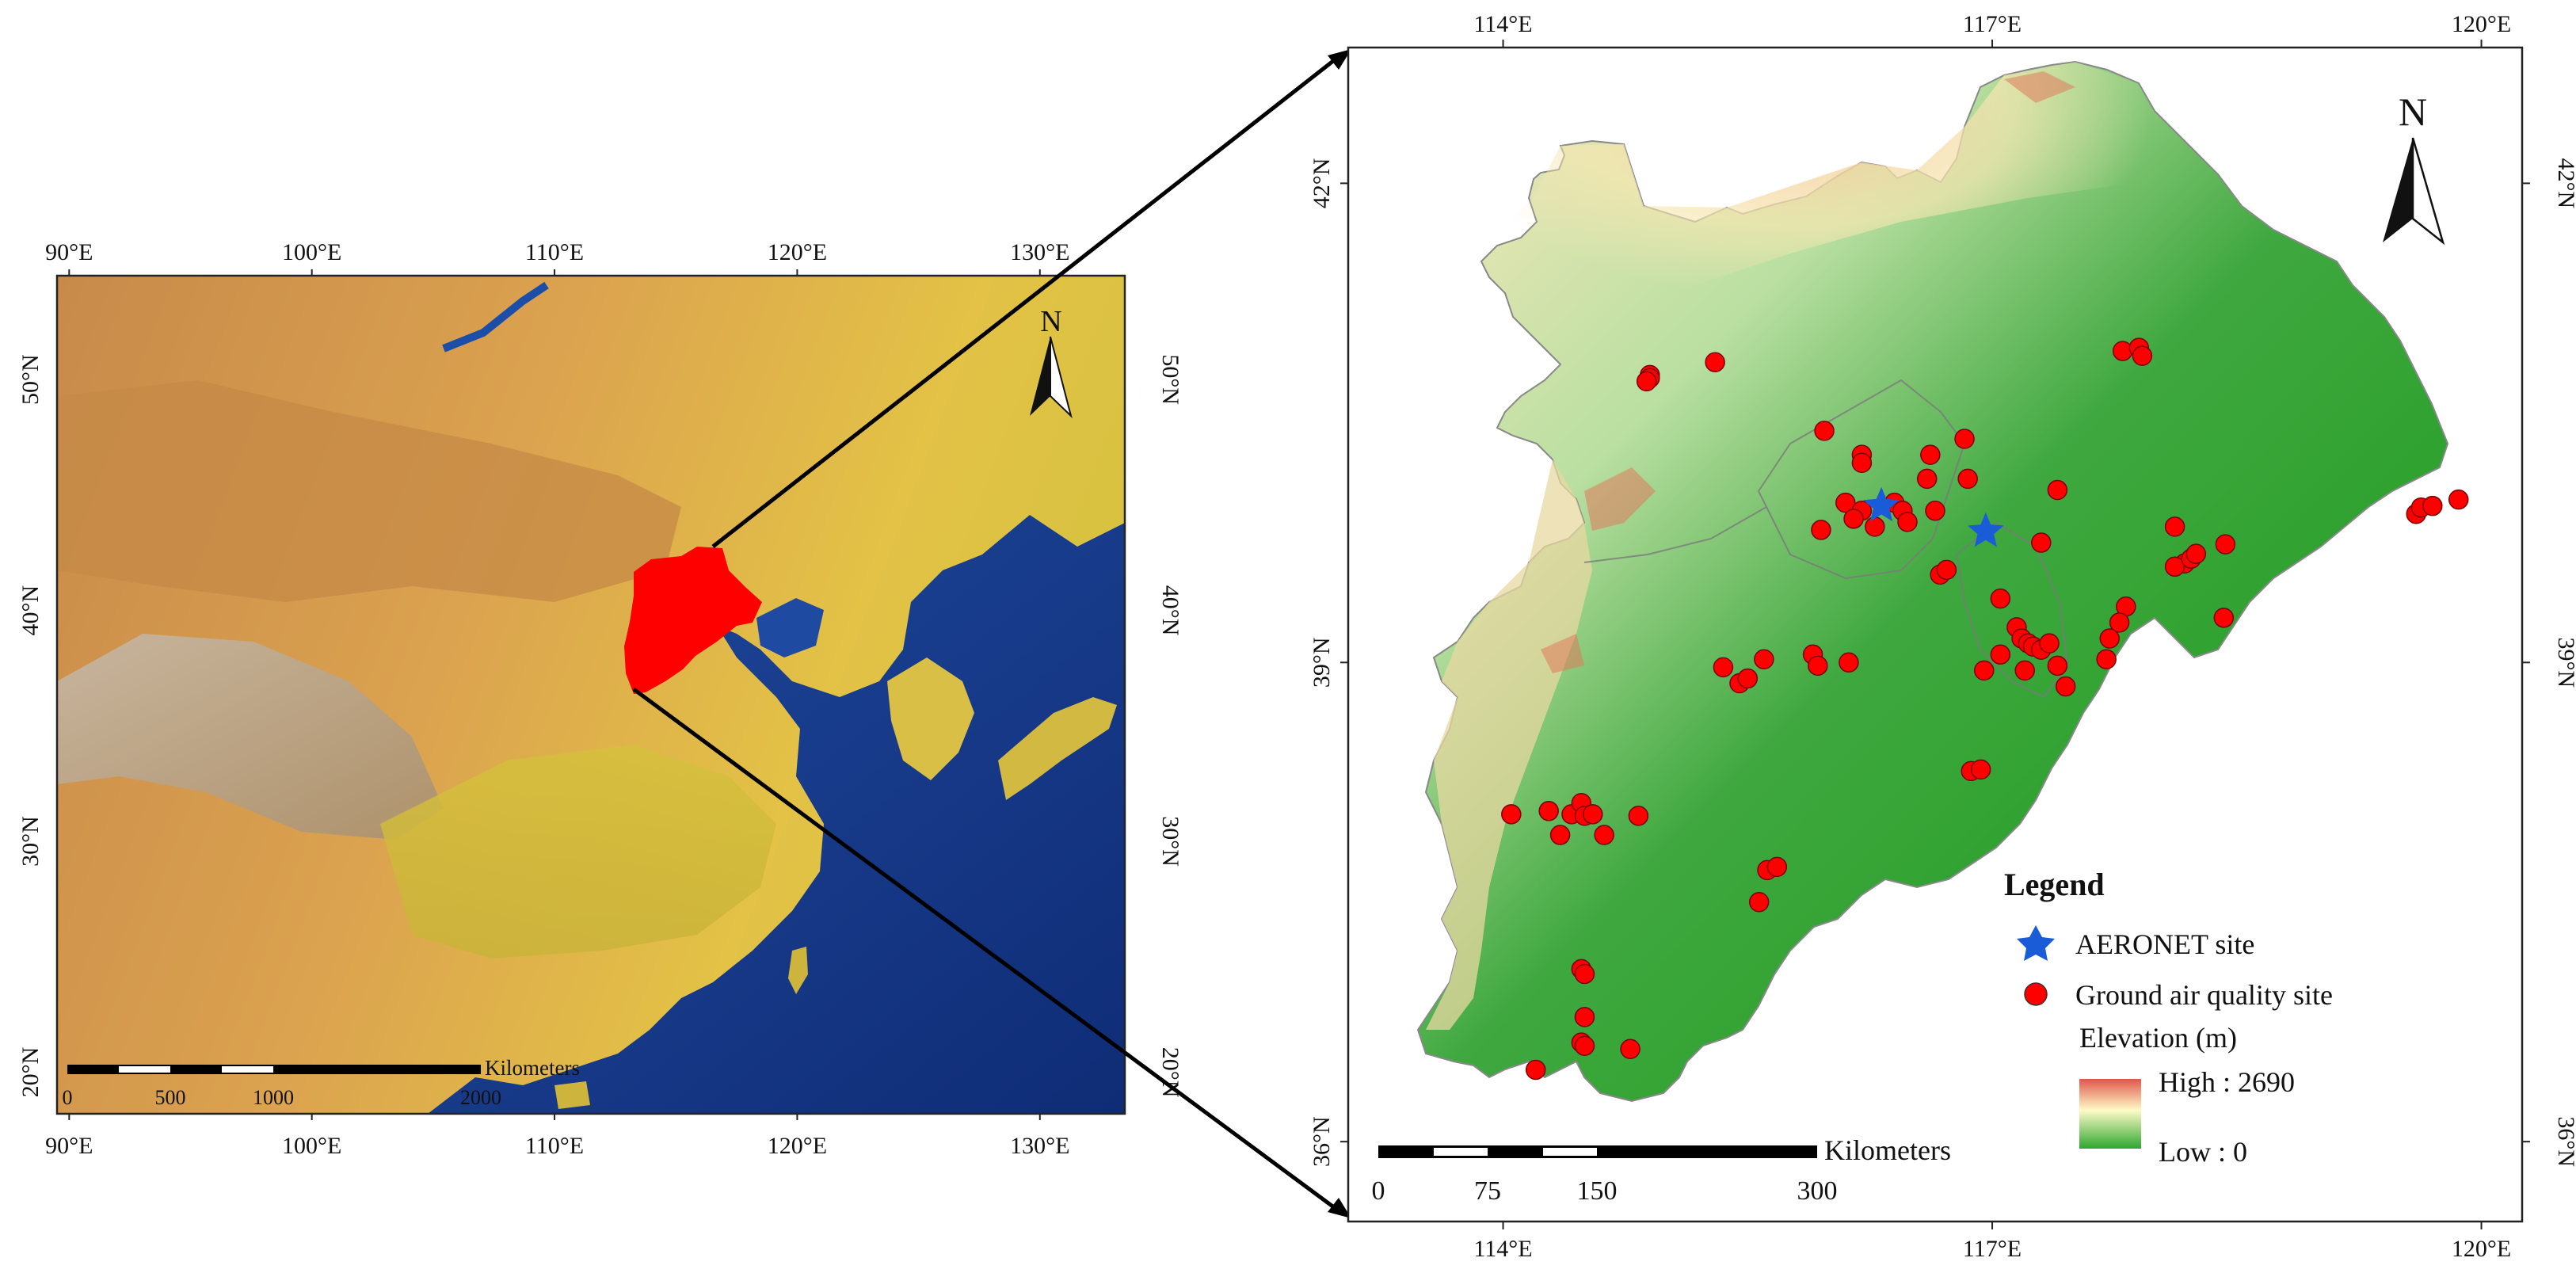  What do you see at coordinates (987, 950) in the screenshot?
I see `connector-line-bottom` at bounding box center [987, 950].